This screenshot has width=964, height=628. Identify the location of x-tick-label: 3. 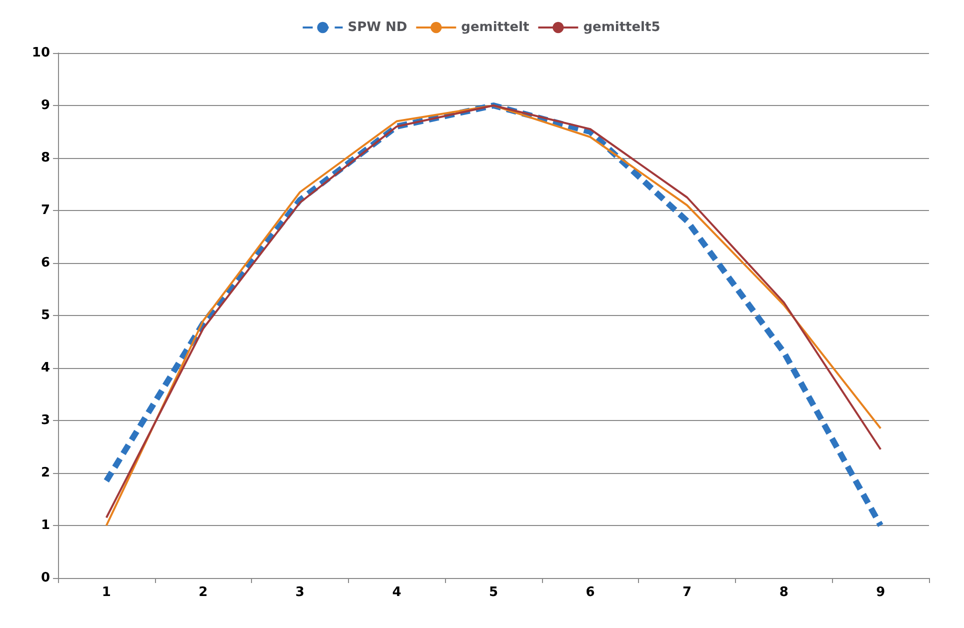
(299, 592).